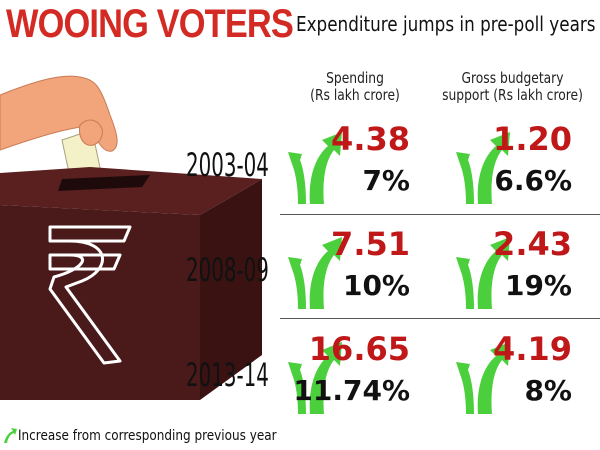 The image size is (600, 450). I want to click on gbs-value: 2.43, so click(532, 244).